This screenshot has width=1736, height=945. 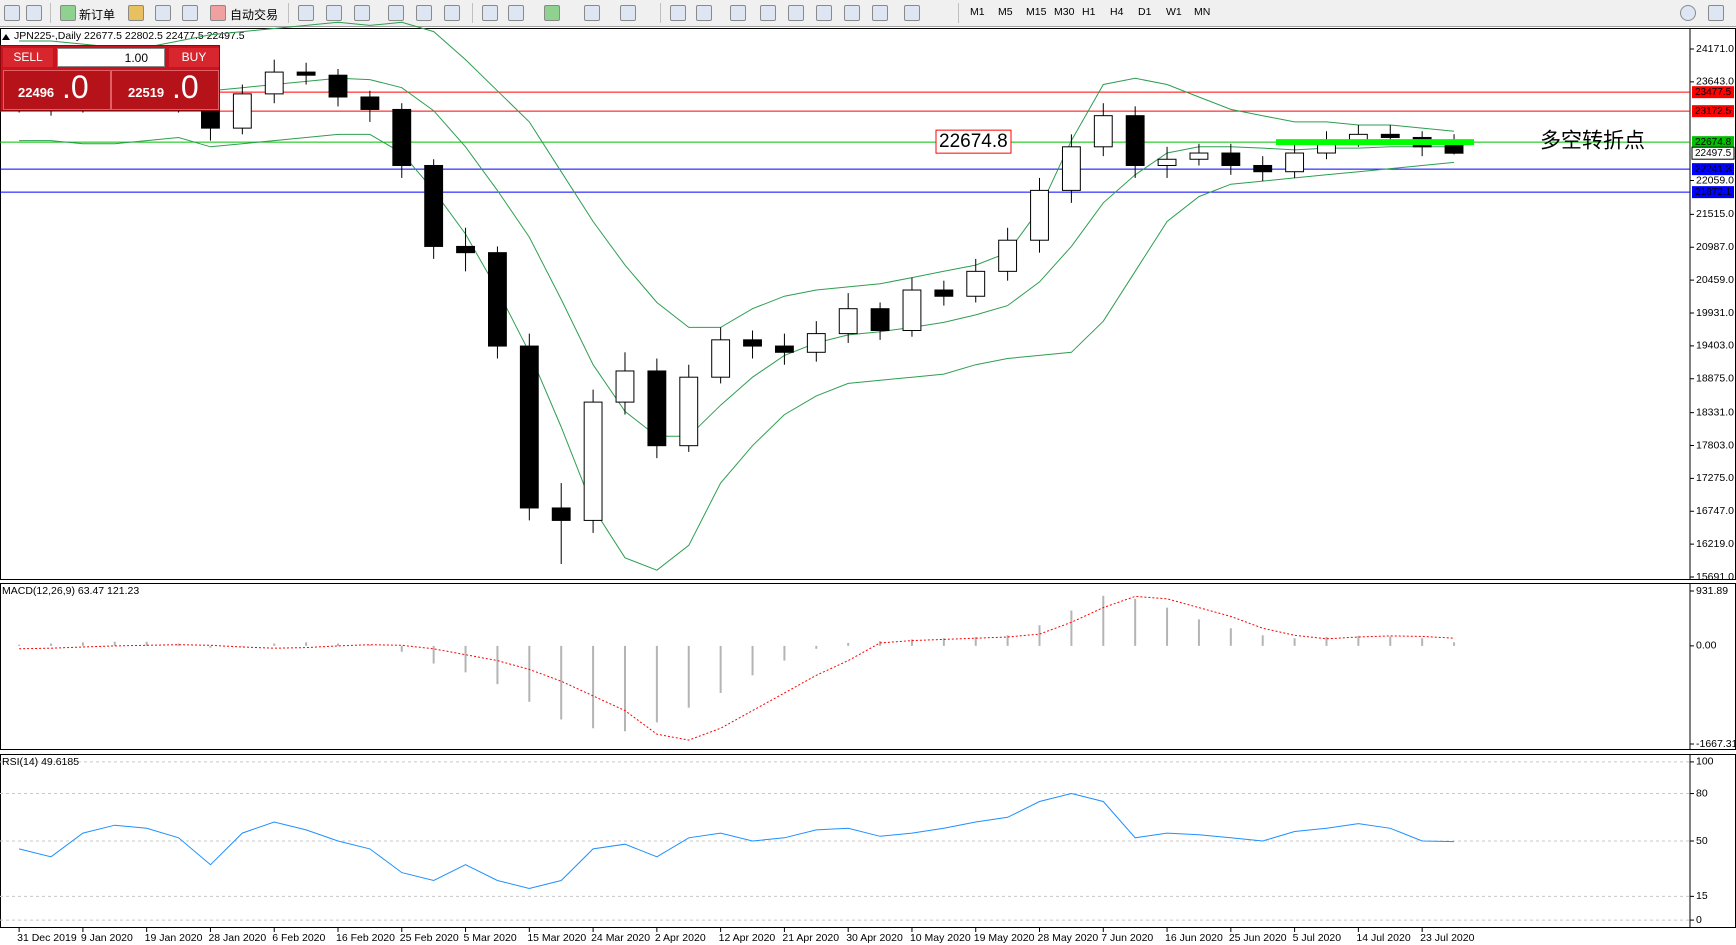 What do you see at coordinates (28, 57) in the screenshot?
I see `sell-button: SELL` at bounding box center [28, 57].